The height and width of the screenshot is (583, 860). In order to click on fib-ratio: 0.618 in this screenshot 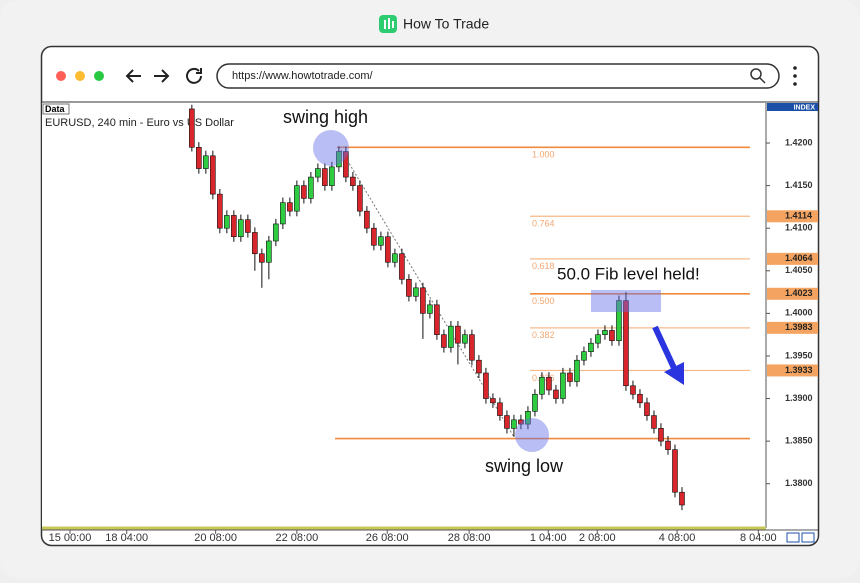, I will do `click(543, 266)`.